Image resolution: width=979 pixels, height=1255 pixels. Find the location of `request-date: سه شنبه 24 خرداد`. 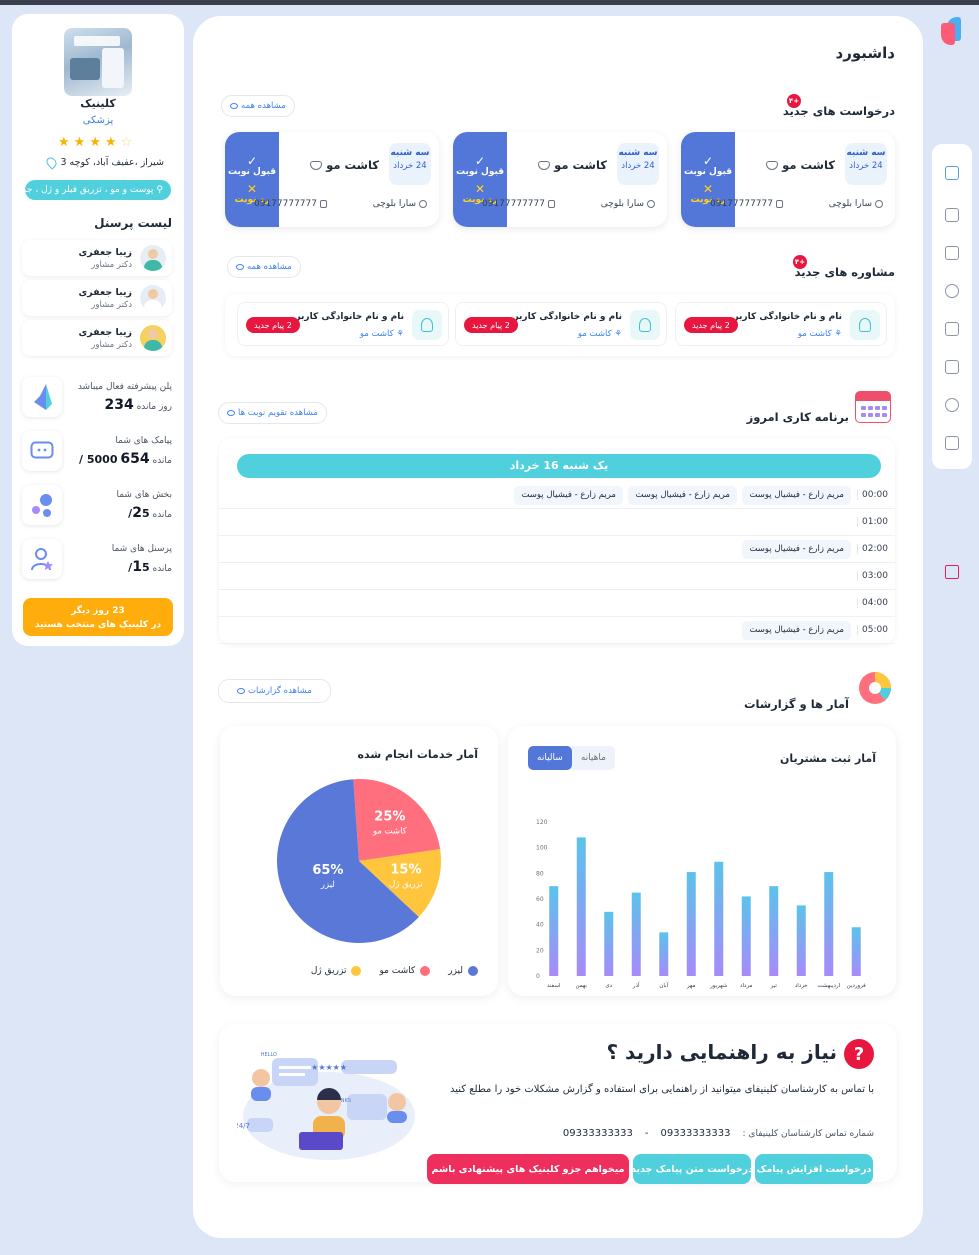

request-date: سه شنبه 24 خرداد is located at coordinates (410, 164).